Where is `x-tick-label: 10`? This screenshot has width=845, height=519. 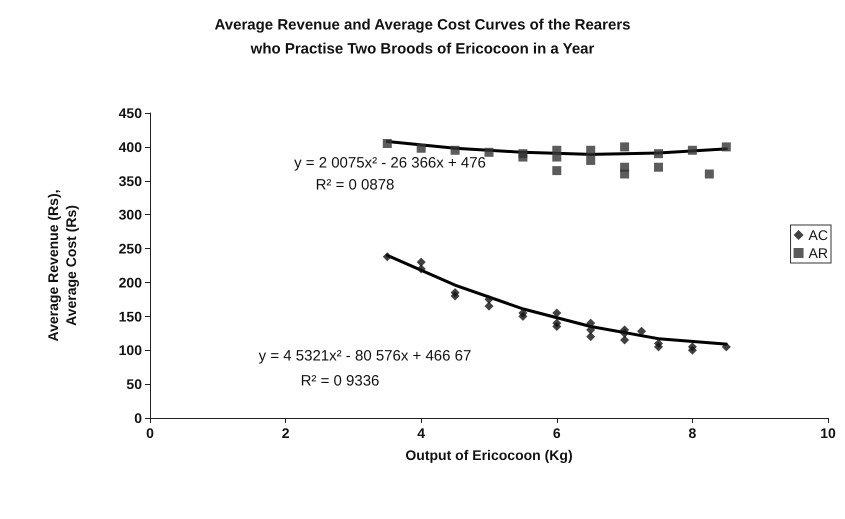 x-tick-label: 10 is located at coordinates (828, 433).